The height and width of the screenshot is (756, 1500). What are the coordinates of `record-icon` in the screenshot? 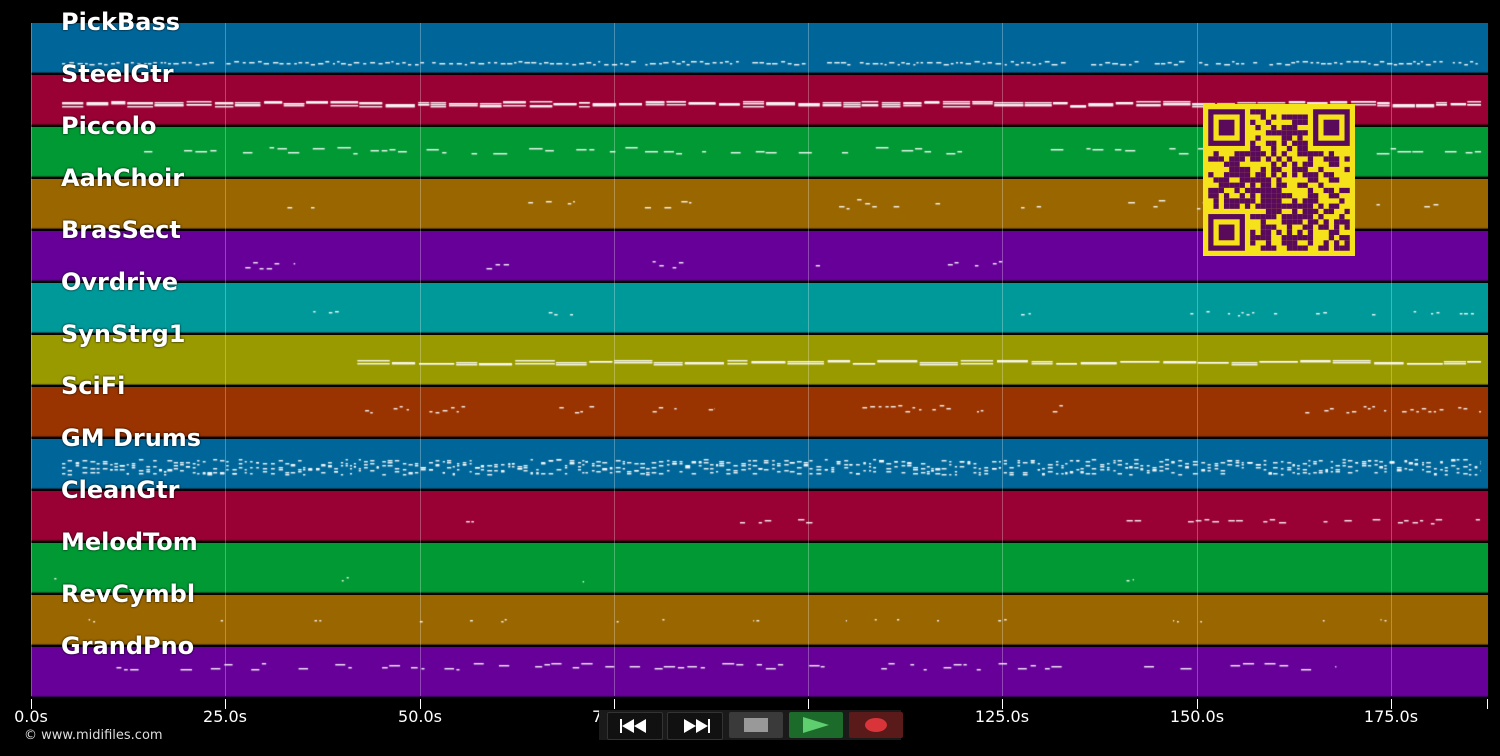 It's located at (876, 725).